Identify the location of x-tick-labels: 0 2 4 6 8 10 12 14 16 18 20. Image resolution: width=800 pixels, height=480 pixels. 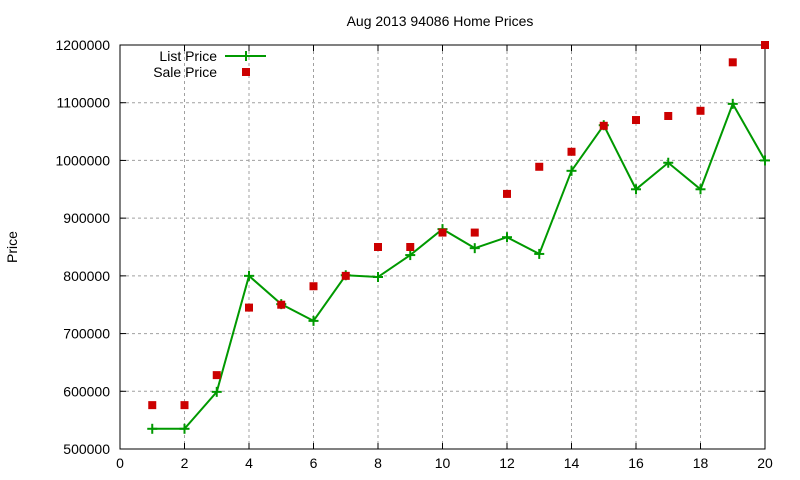
(444, 463).